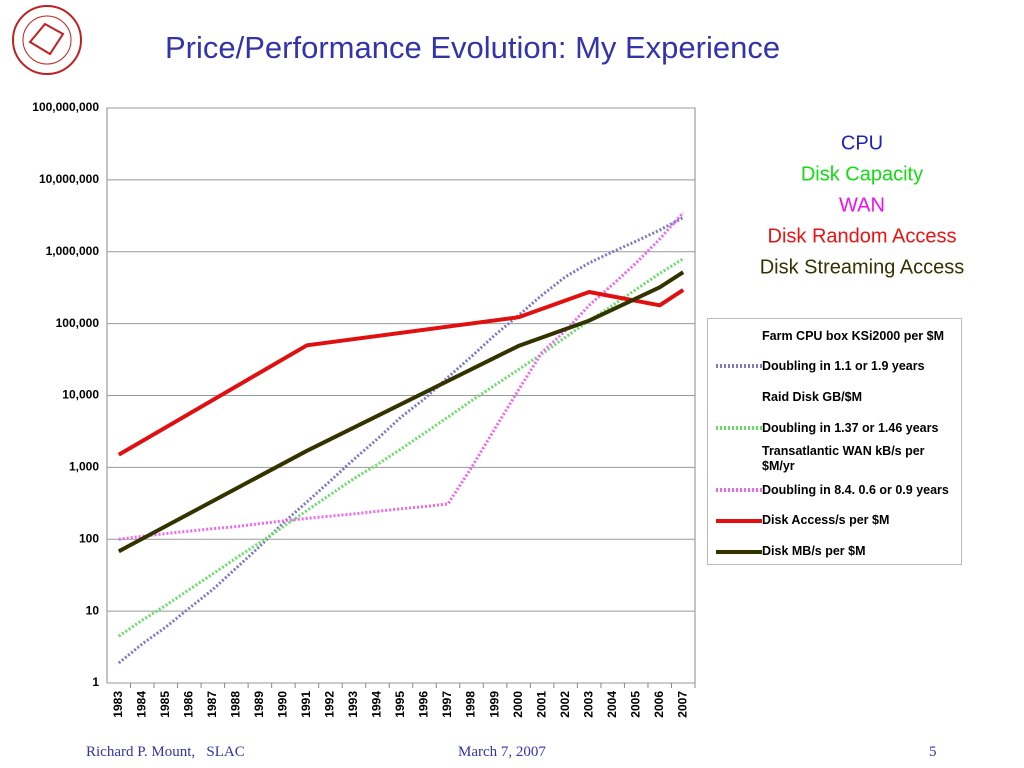  Describe the element at coordinates (424, 704) in the screenshot. I see `x-tick-label: 1996` at that location.